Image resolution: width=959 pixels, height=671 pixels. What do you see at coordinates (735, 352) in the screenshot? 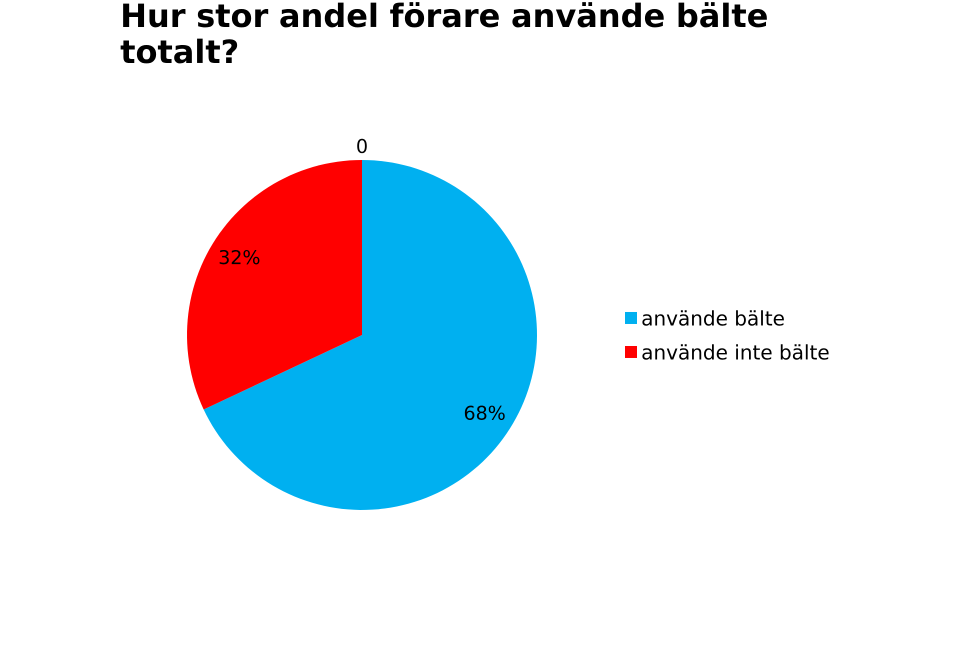
I see `legend-label: använde inte bälte` at bounding box center [735, 352].